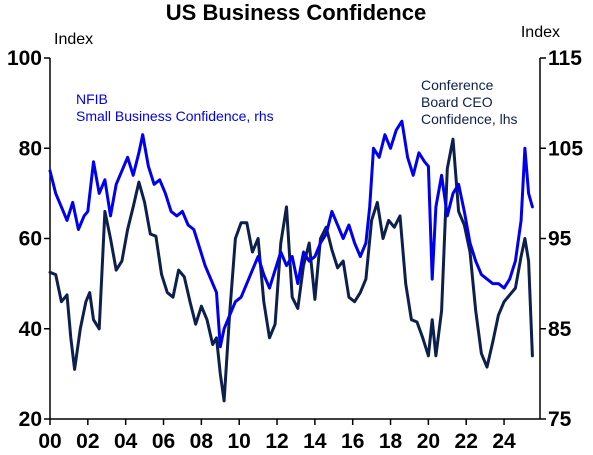 Image resolution: width=593 pixels, height=455 pixels. What do you see at coordinates (276, 441) in the screenshot?
I see `x-tick-label: 12` at bounding box center [276, 441].